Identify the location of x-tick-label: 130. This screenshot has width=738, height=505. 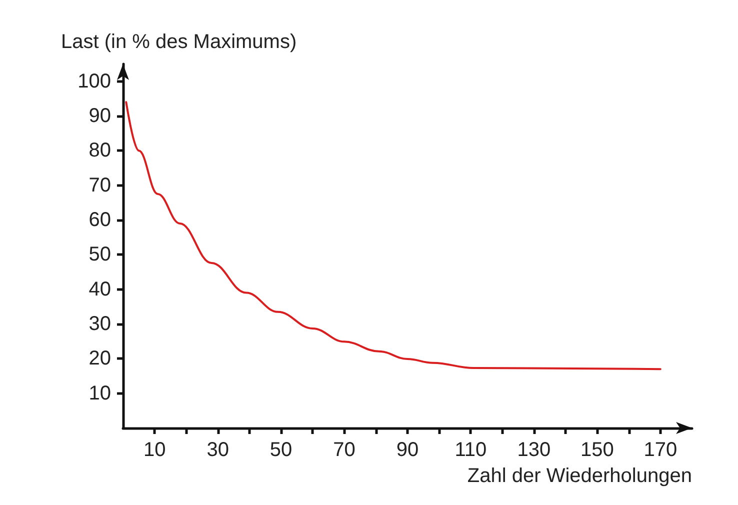
(534, 450).